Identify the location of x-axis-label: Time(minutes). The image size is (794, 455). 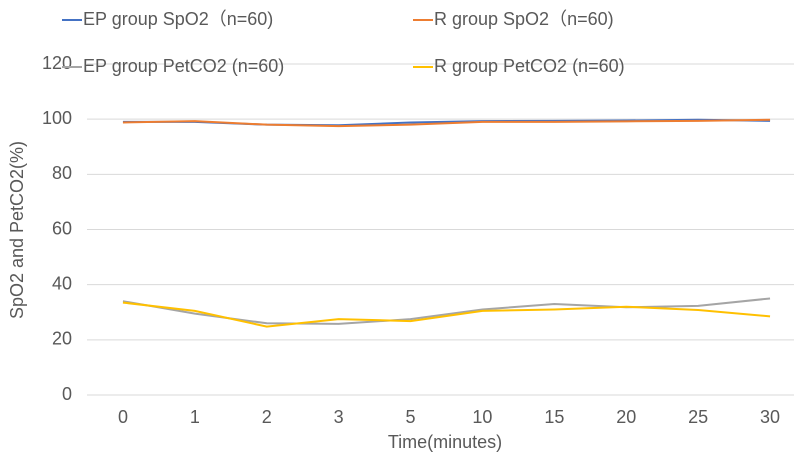
(445, 442).